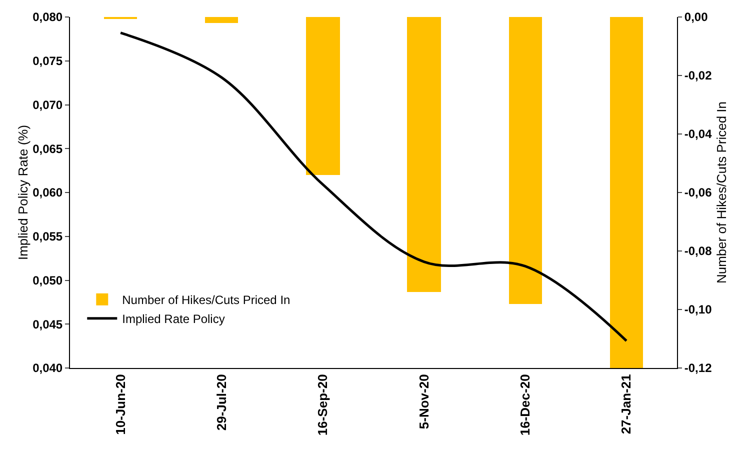 The width and height of the screenshot is (739, 467). I want to click on y2-tick-label: -0,02, so click(698, 75).